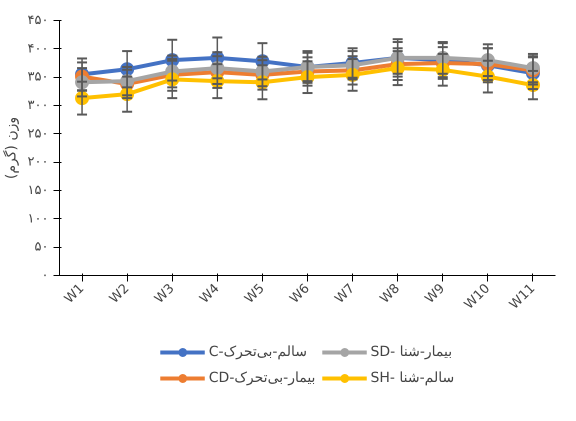 The width and height of the screenshot is (576, 421). I want to click on legend-label: CD-بیمار-بی‌تحرک, so click(262, 378).